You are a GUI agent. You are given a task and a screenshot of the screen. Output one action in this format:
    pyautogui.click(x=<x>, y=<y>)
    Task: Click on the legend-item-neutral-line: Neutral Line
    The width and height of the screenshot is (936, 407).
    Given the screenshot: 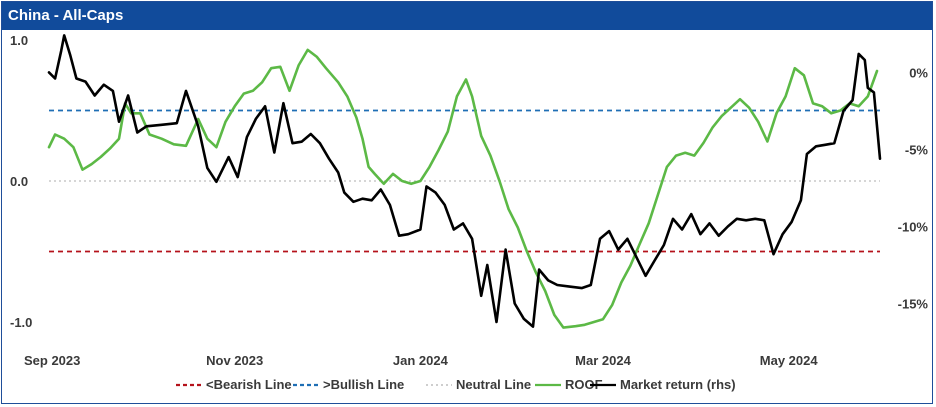 What is the action you would take?
    pyautogui.click(x=478, y=384)
    